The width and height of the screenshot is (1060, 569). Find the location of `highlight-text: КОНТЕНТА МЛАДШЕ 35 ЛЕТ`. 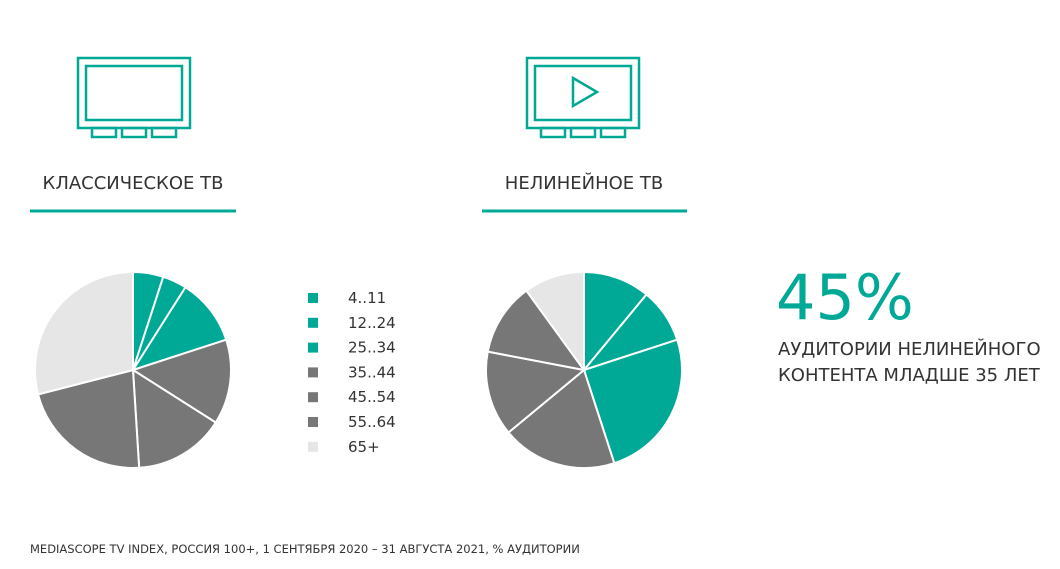

highlight-text: КОНТЕНТА МЛАДШЕ 35 ЛЕТ is located at coordinates (909, 375).